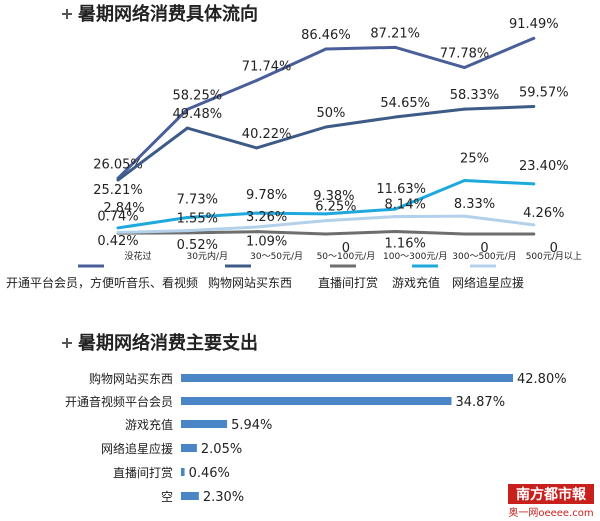 The height and width of the screenshot is (521, 600). I want to click on data-label: 1.16%, so click(405, 244).